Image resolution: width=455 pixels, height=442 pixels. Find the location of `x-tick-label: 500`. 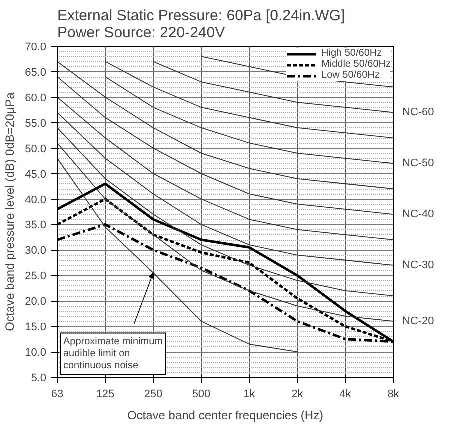

x-tick-label: 500 is located at coordinates (201, 394).